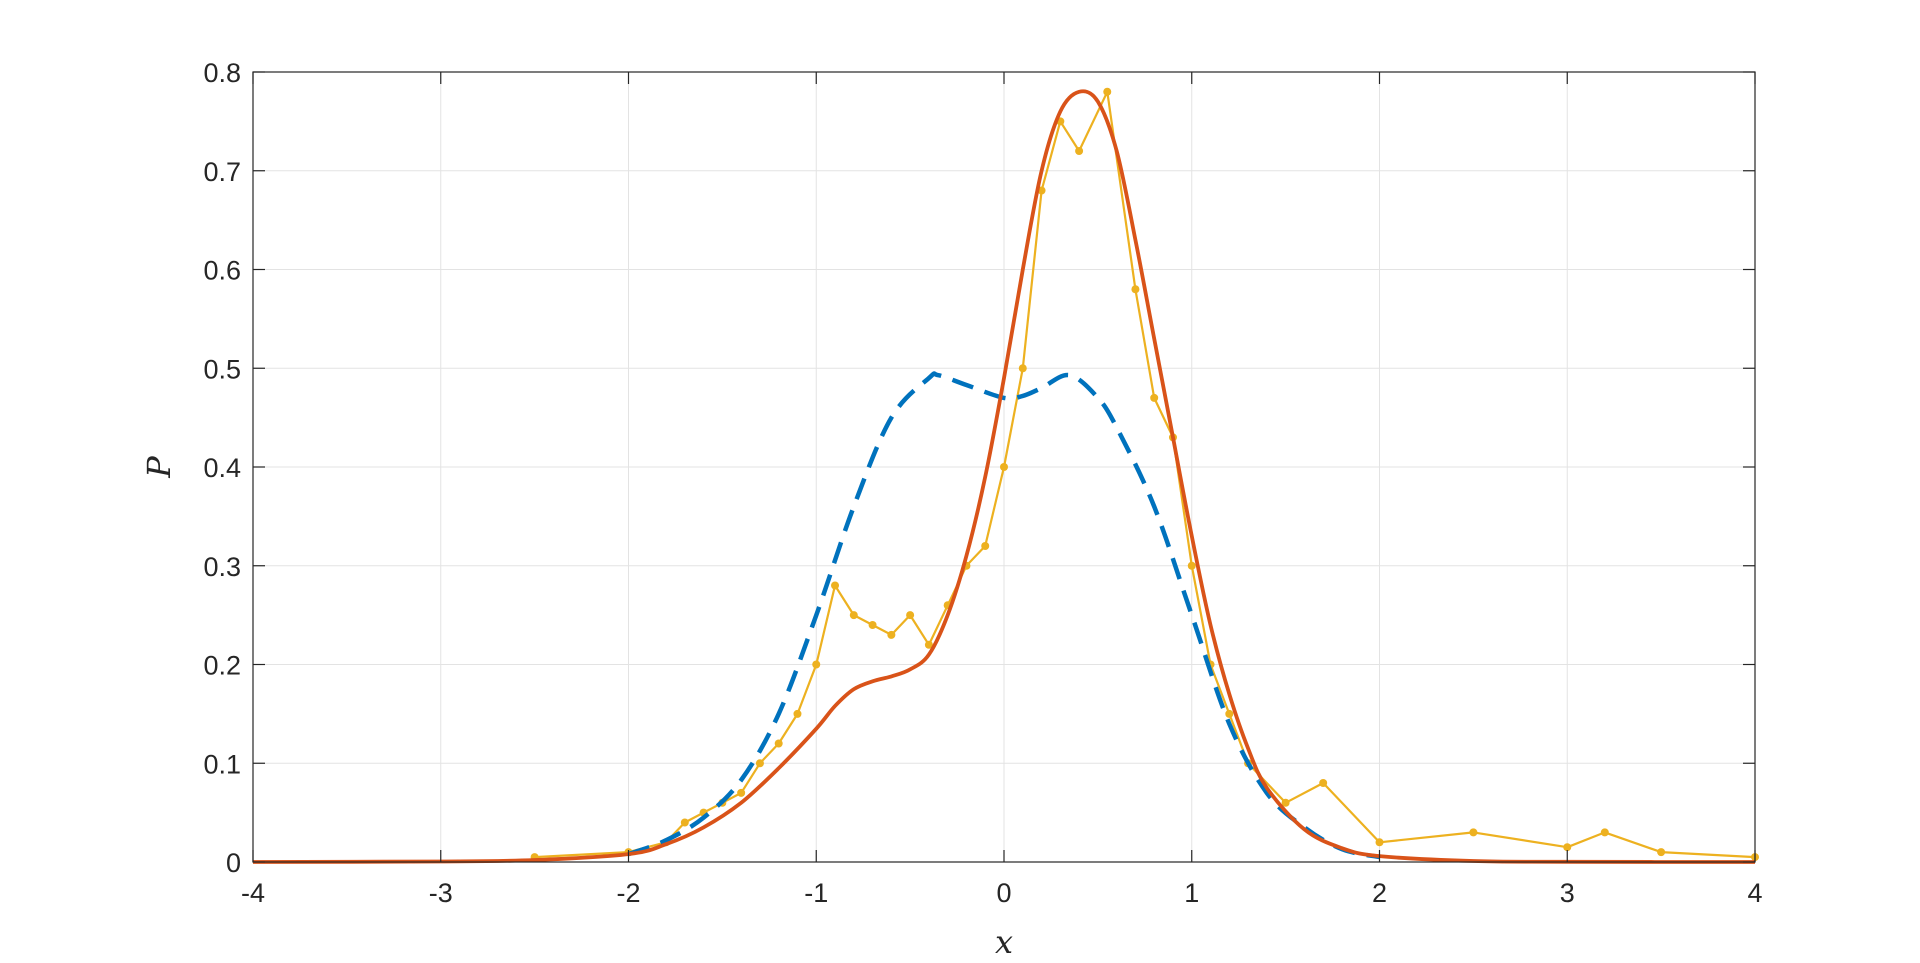 The height and width of the screenshot is (963, 1920). Describe the element at coordinates (253, 893) in the screenshot. I see `x-tick-label: -4` at that location.